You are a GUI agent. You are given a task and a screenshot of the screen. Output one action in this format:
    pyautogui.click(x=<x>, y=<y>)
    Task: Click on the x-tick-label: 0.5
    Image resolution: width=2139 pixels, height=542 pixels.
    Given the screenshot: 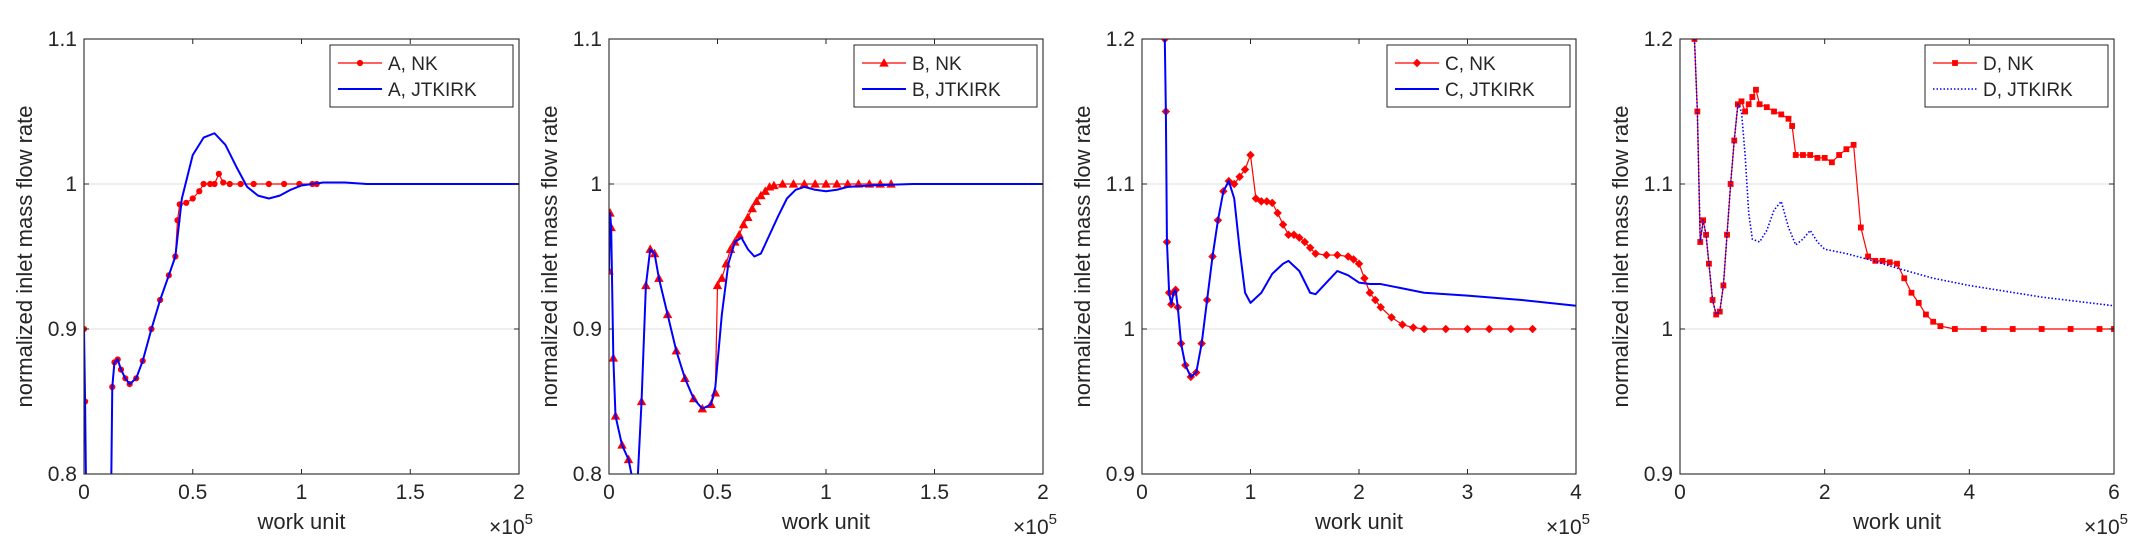 What is the action you would take?
    pyautogui.click(x=192, y=492)
    